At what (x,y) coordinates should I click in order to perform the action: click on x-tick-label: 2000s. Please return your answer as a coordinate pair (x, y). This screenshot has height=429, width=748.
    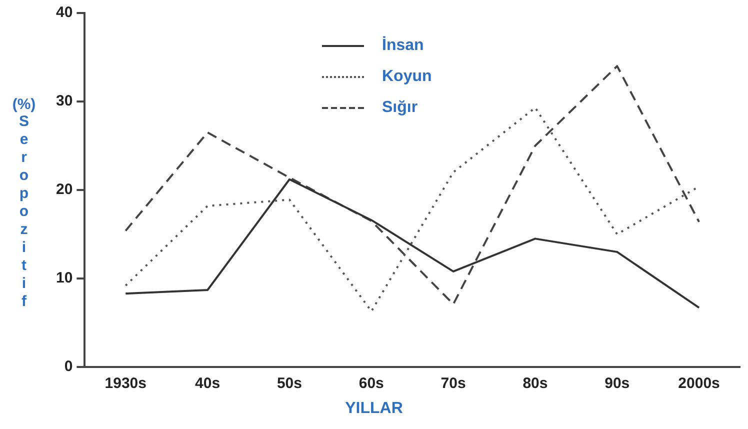
    Looking at the image, I should click on (699, 383).